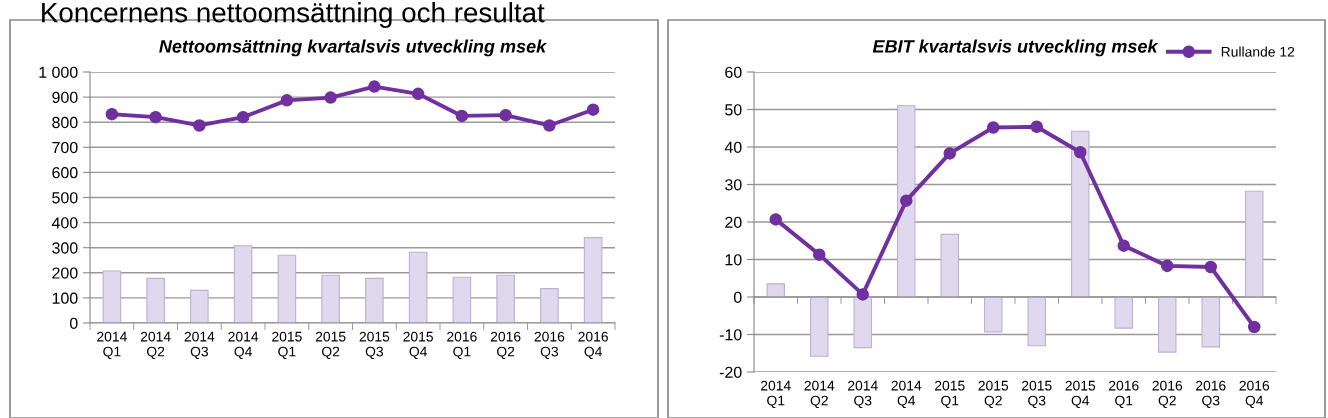 Image resolution: width=1328 pixels, height=418 pixels. What do you see at coordinates (733, 72) in the screenshot?
I see `y-tick-label: 60` at bounding box center [733, 72].